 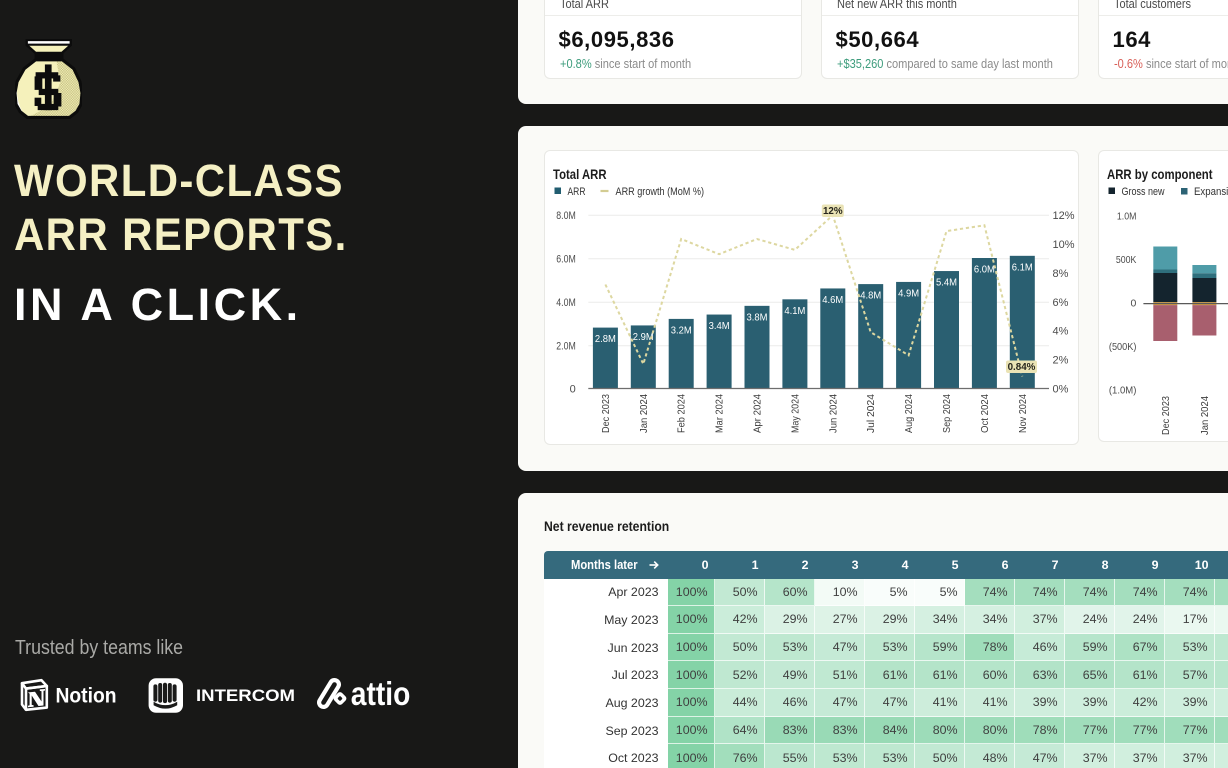 I want to click on svg-text: 8.0M, so click(x=566, y=216).